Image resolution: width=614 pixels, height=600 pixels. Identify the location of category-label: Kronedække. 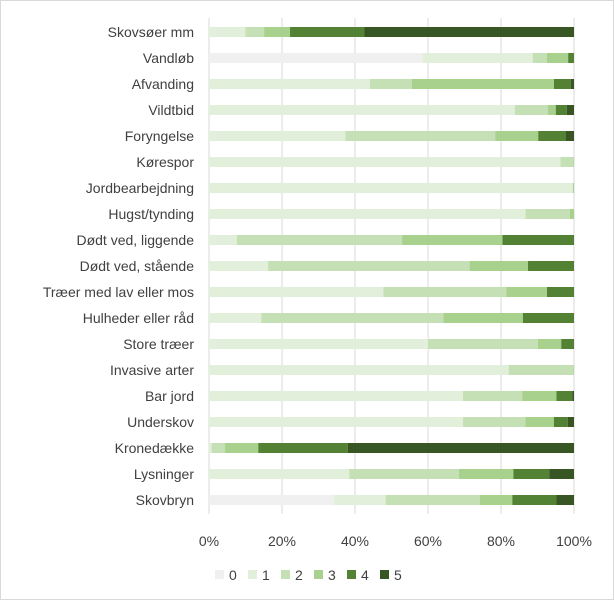
(155, 448).